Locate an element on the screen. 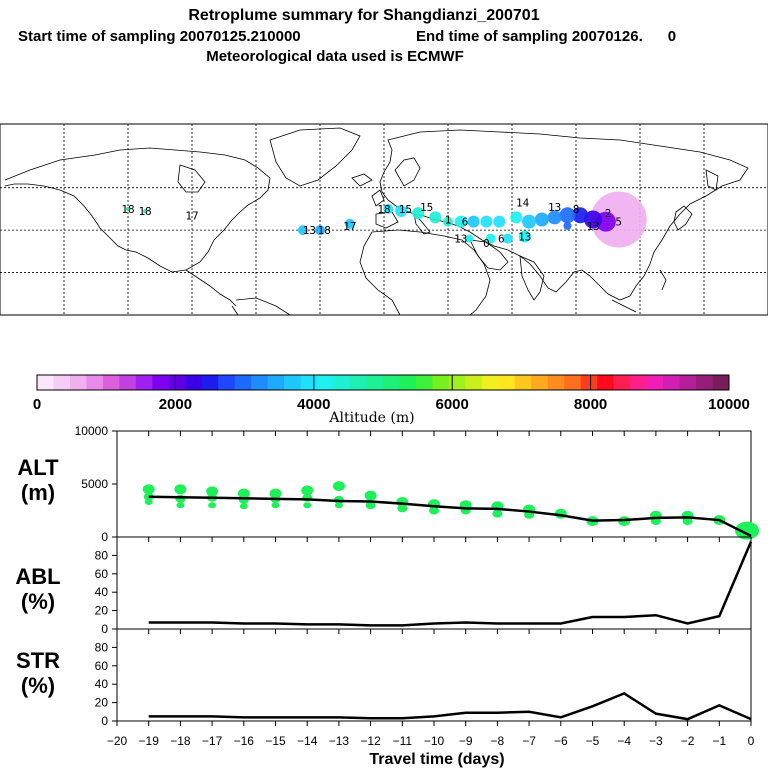  alt-ytick-label: 0 is located at coordinates (104, 537).